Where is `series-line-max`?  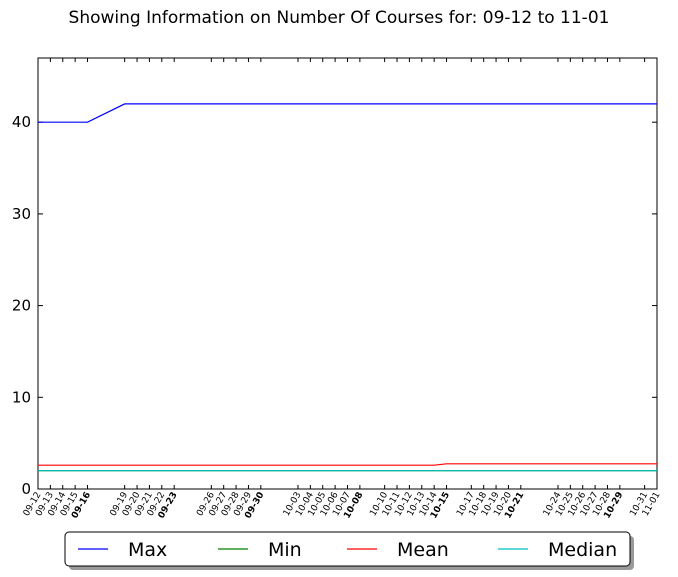
series-line-max is located at coordinates (347, 113).